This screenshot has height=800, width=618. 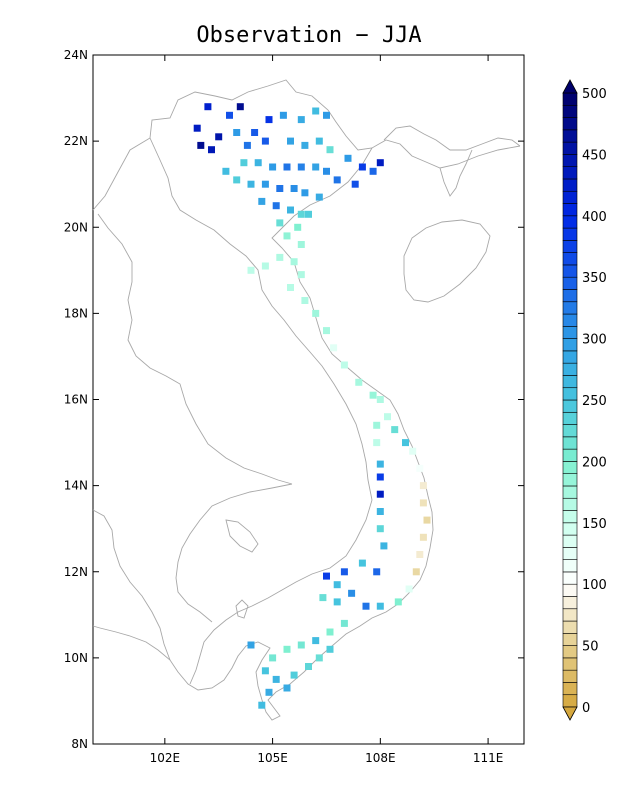 What do you see at coordinates (594, 462) in the screenshot?
I see `colorbar-label: 200` at bounding box center [594, 462].